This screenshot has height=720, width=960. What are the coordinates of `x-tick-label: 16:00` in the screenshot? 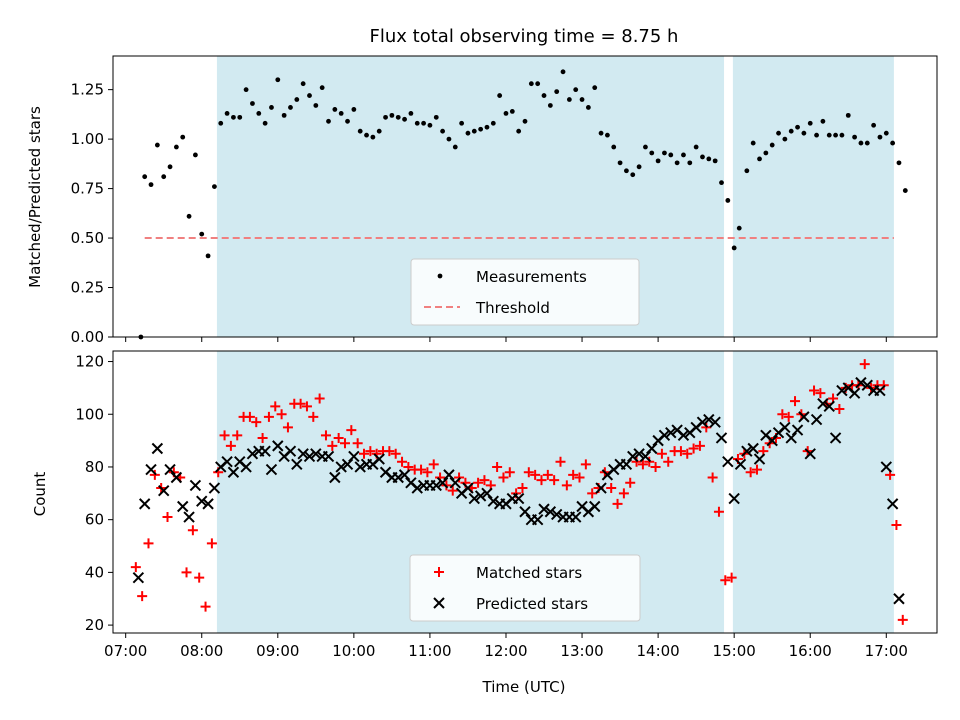 It's located at (810, 651).